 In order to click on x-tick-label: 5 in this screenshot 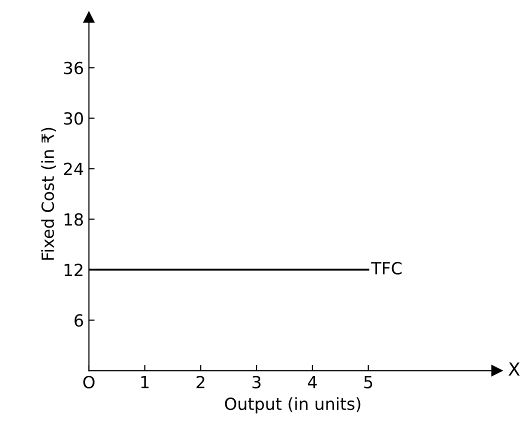, I will do `click(368, 382)`.